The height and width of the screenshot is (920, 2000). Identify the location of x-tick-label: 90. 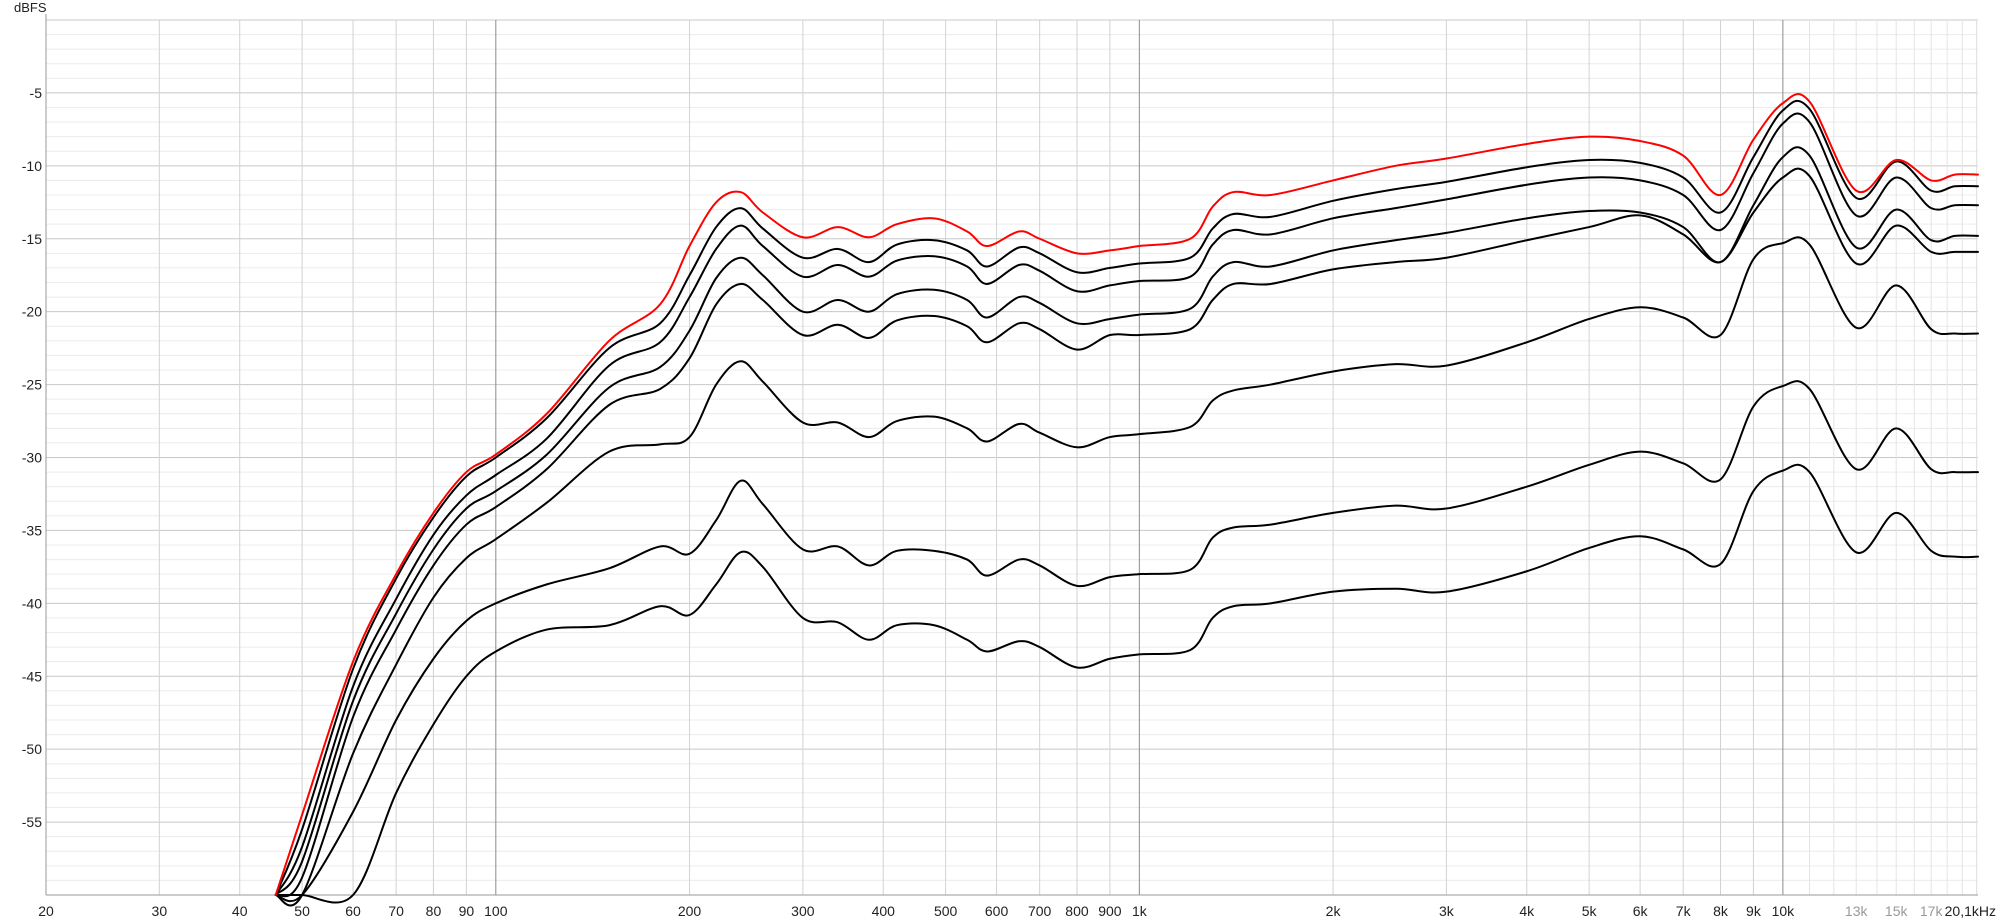
(467, 911).